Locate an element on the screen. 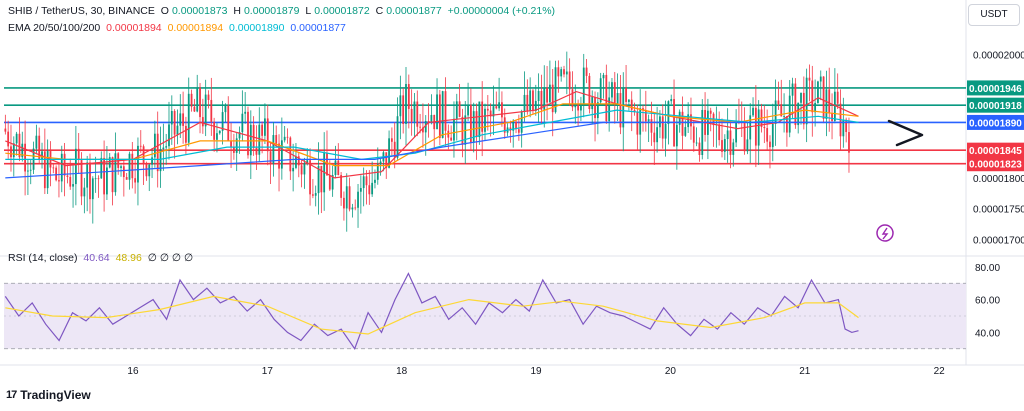  level-label: 0.00001918 is located at coordinates (995, 106).